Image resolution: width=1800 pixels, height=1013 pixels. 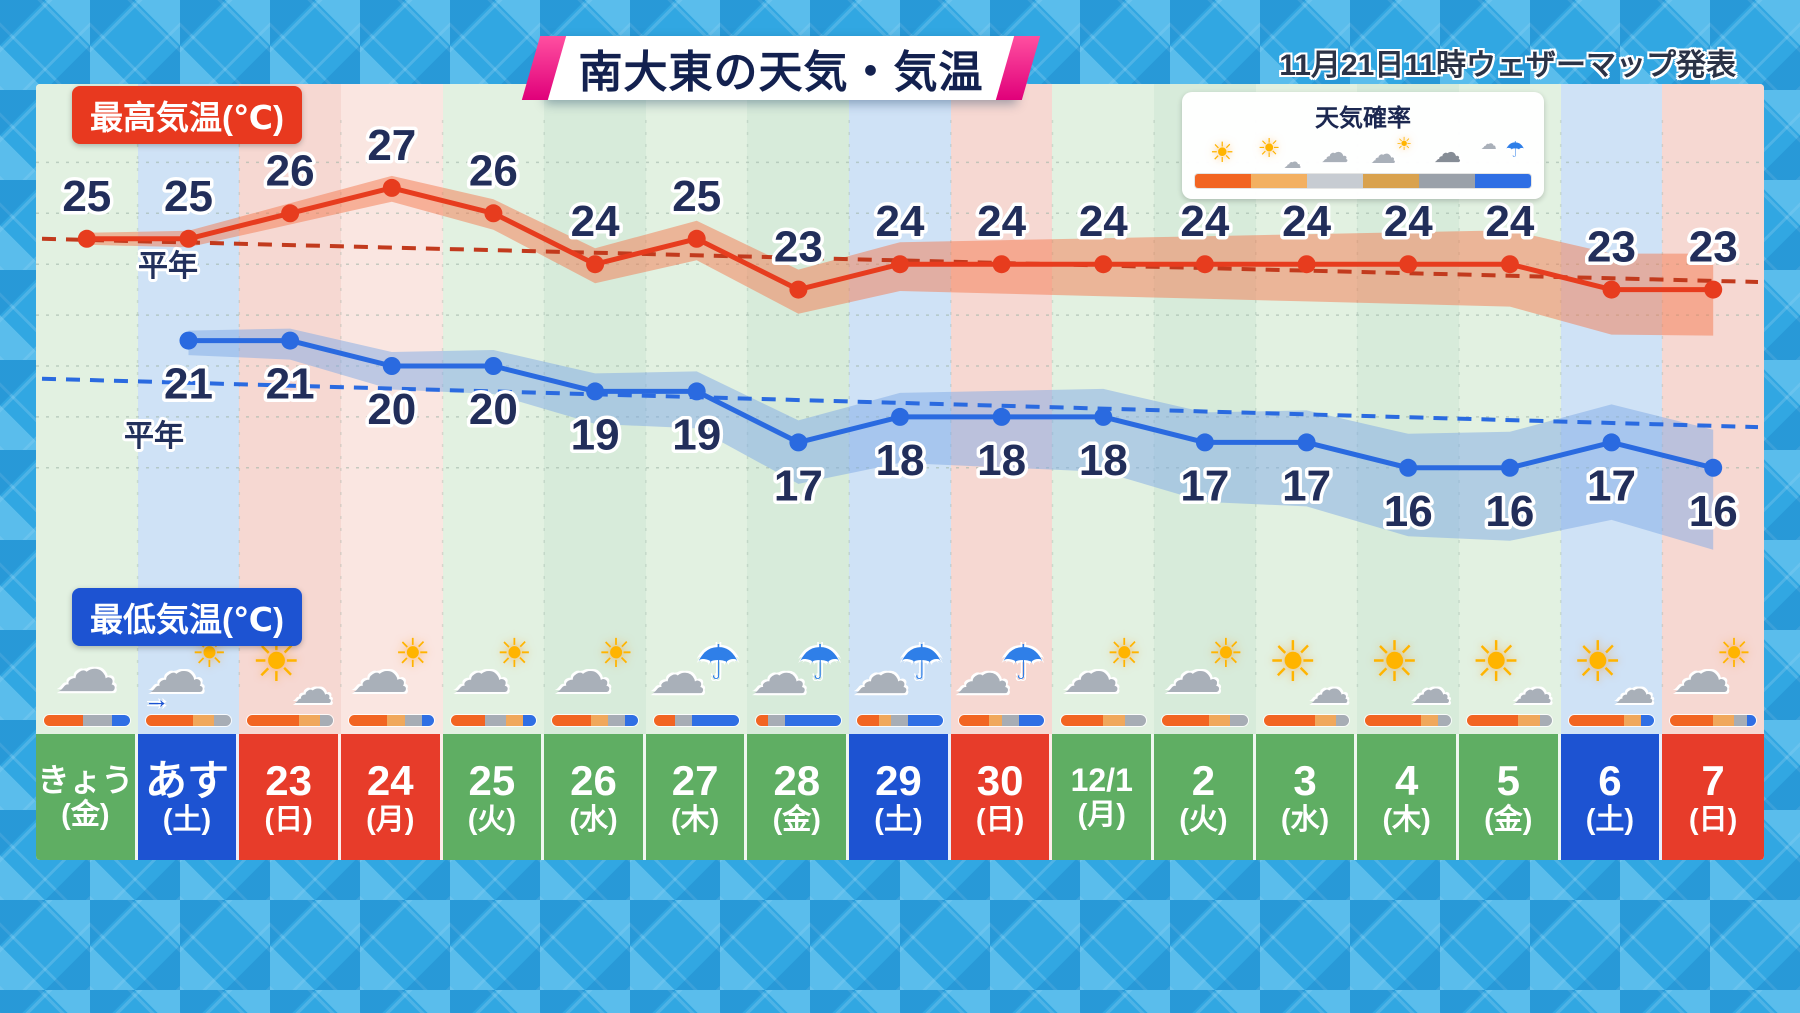 I want to click on legend-color-bar, so click(x=1363, y=181).